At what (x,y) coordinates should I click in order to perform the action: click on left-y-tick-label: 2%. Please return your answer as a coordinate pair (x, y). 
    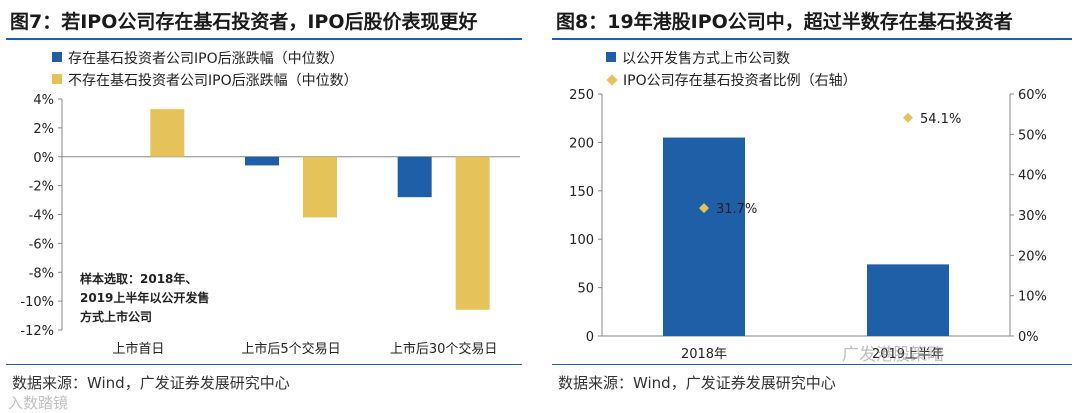
    Looking at the image, I should click on (43, 129).